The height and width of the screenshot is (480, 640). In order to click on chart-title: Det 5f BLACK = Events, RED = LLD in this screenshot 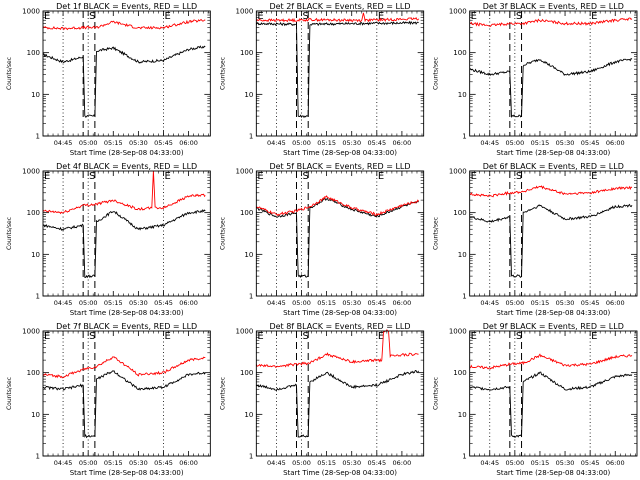, I will do `click(339, 166)`.